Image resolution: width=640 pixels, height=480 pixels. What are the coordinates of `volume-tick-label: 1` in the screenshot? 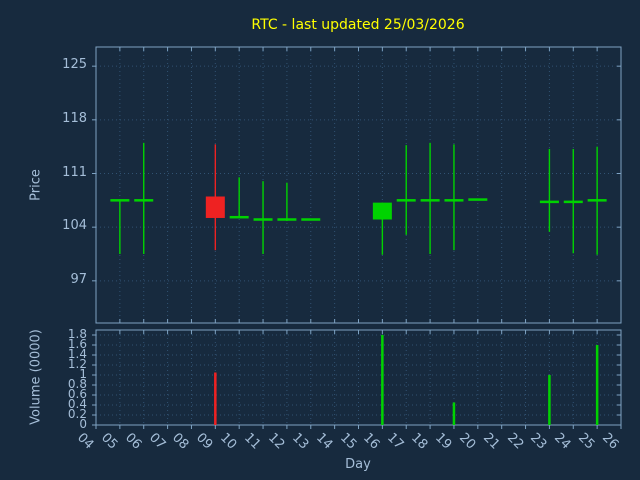 It's located at (83, 374).